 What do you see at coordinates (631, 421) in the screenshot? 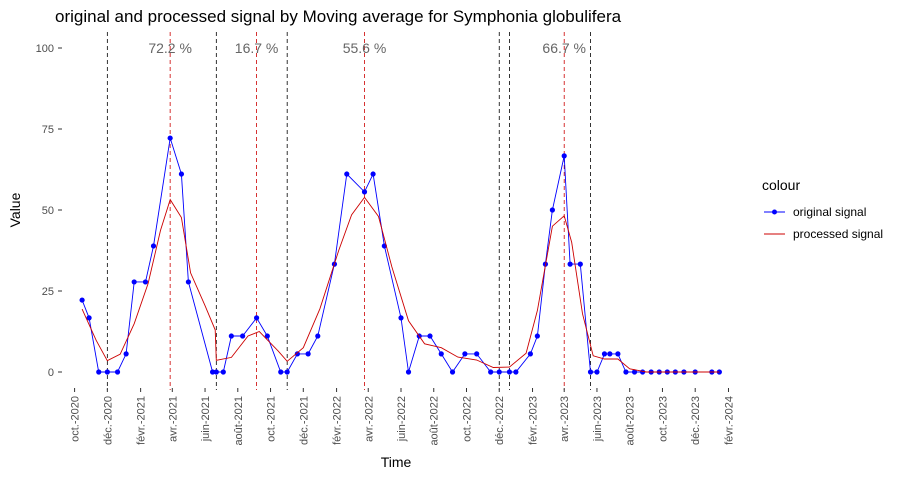
I see `x-tick-label-17: août-2023` at bounding box center [631, 421].